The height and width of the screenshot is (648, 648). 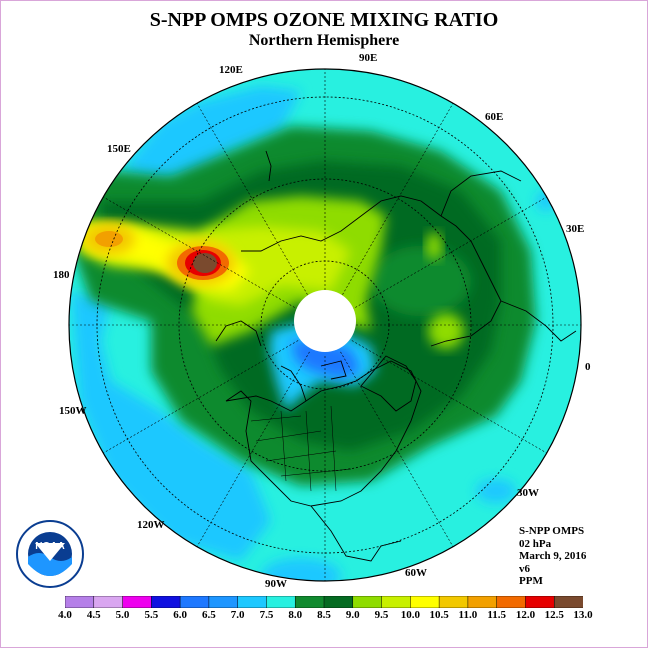 I want to click on colorbar-tick-label: 7.5, so click(x=266, y=615).